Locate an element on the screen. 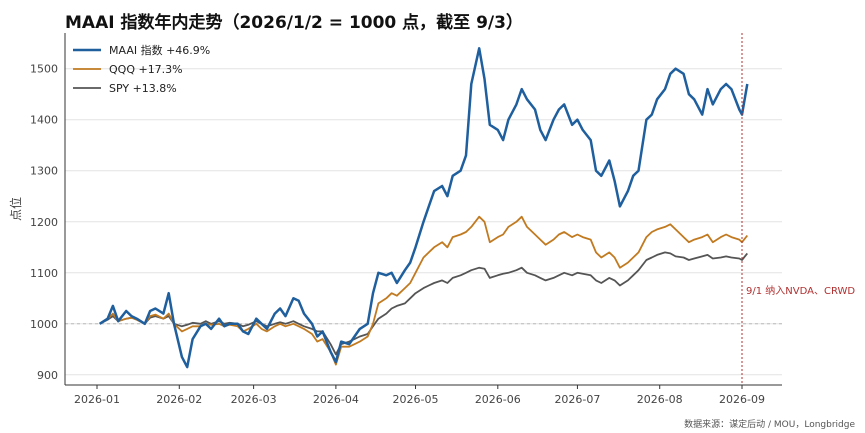 The width and height of the screenshot is (865, 433). x-tick-label: 2026-05 is located at coordinates (416, 399).